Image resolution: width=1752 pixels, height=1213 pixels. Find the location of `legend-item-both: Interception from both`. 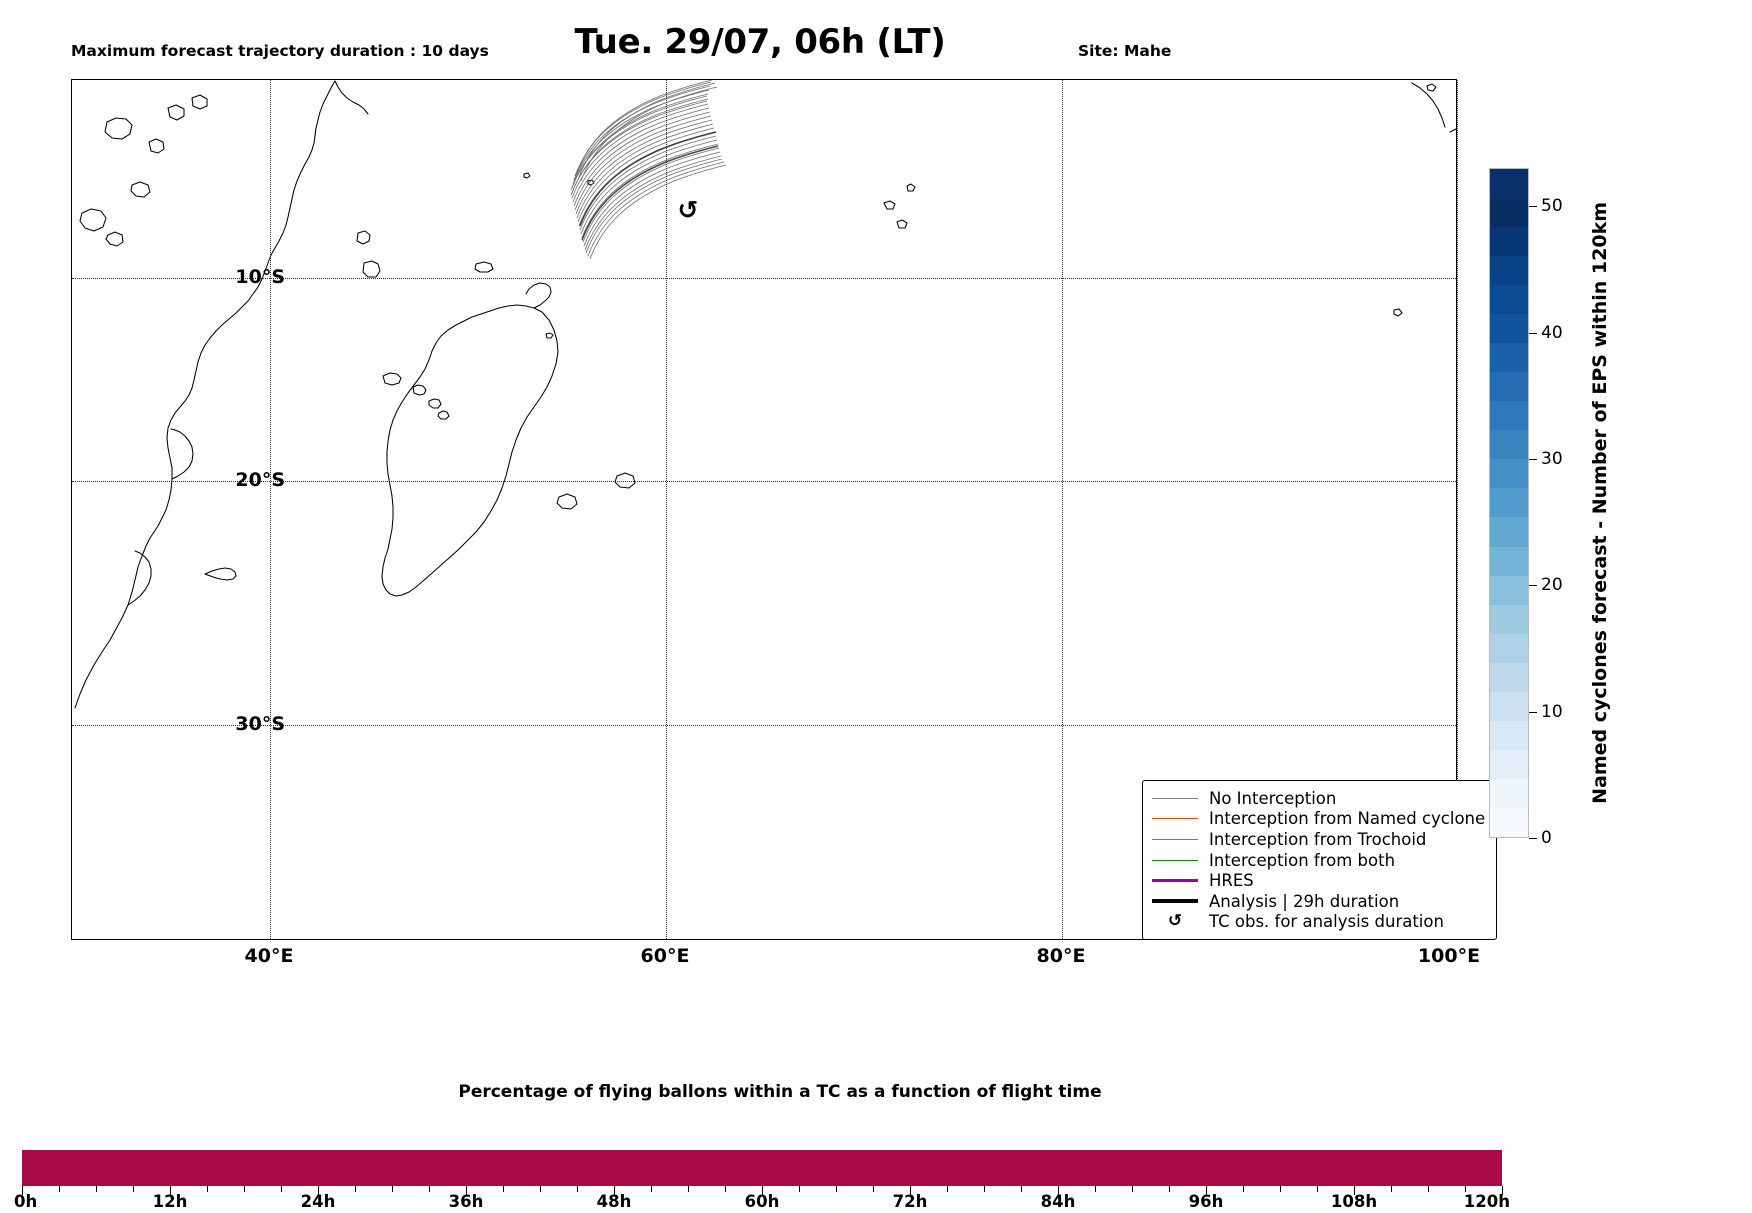

legend-item-both: Interception from both is located at coordinates (1318, 860).